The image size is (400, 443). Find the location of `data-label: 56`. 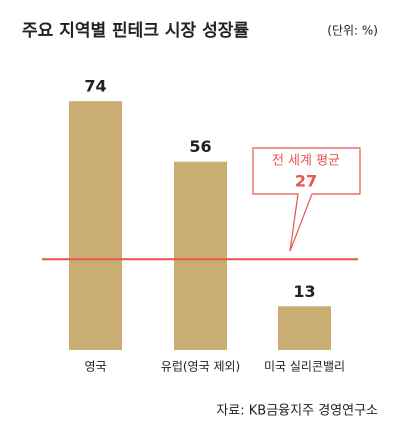

data-label: 56 is located at coordinates (200, 146).